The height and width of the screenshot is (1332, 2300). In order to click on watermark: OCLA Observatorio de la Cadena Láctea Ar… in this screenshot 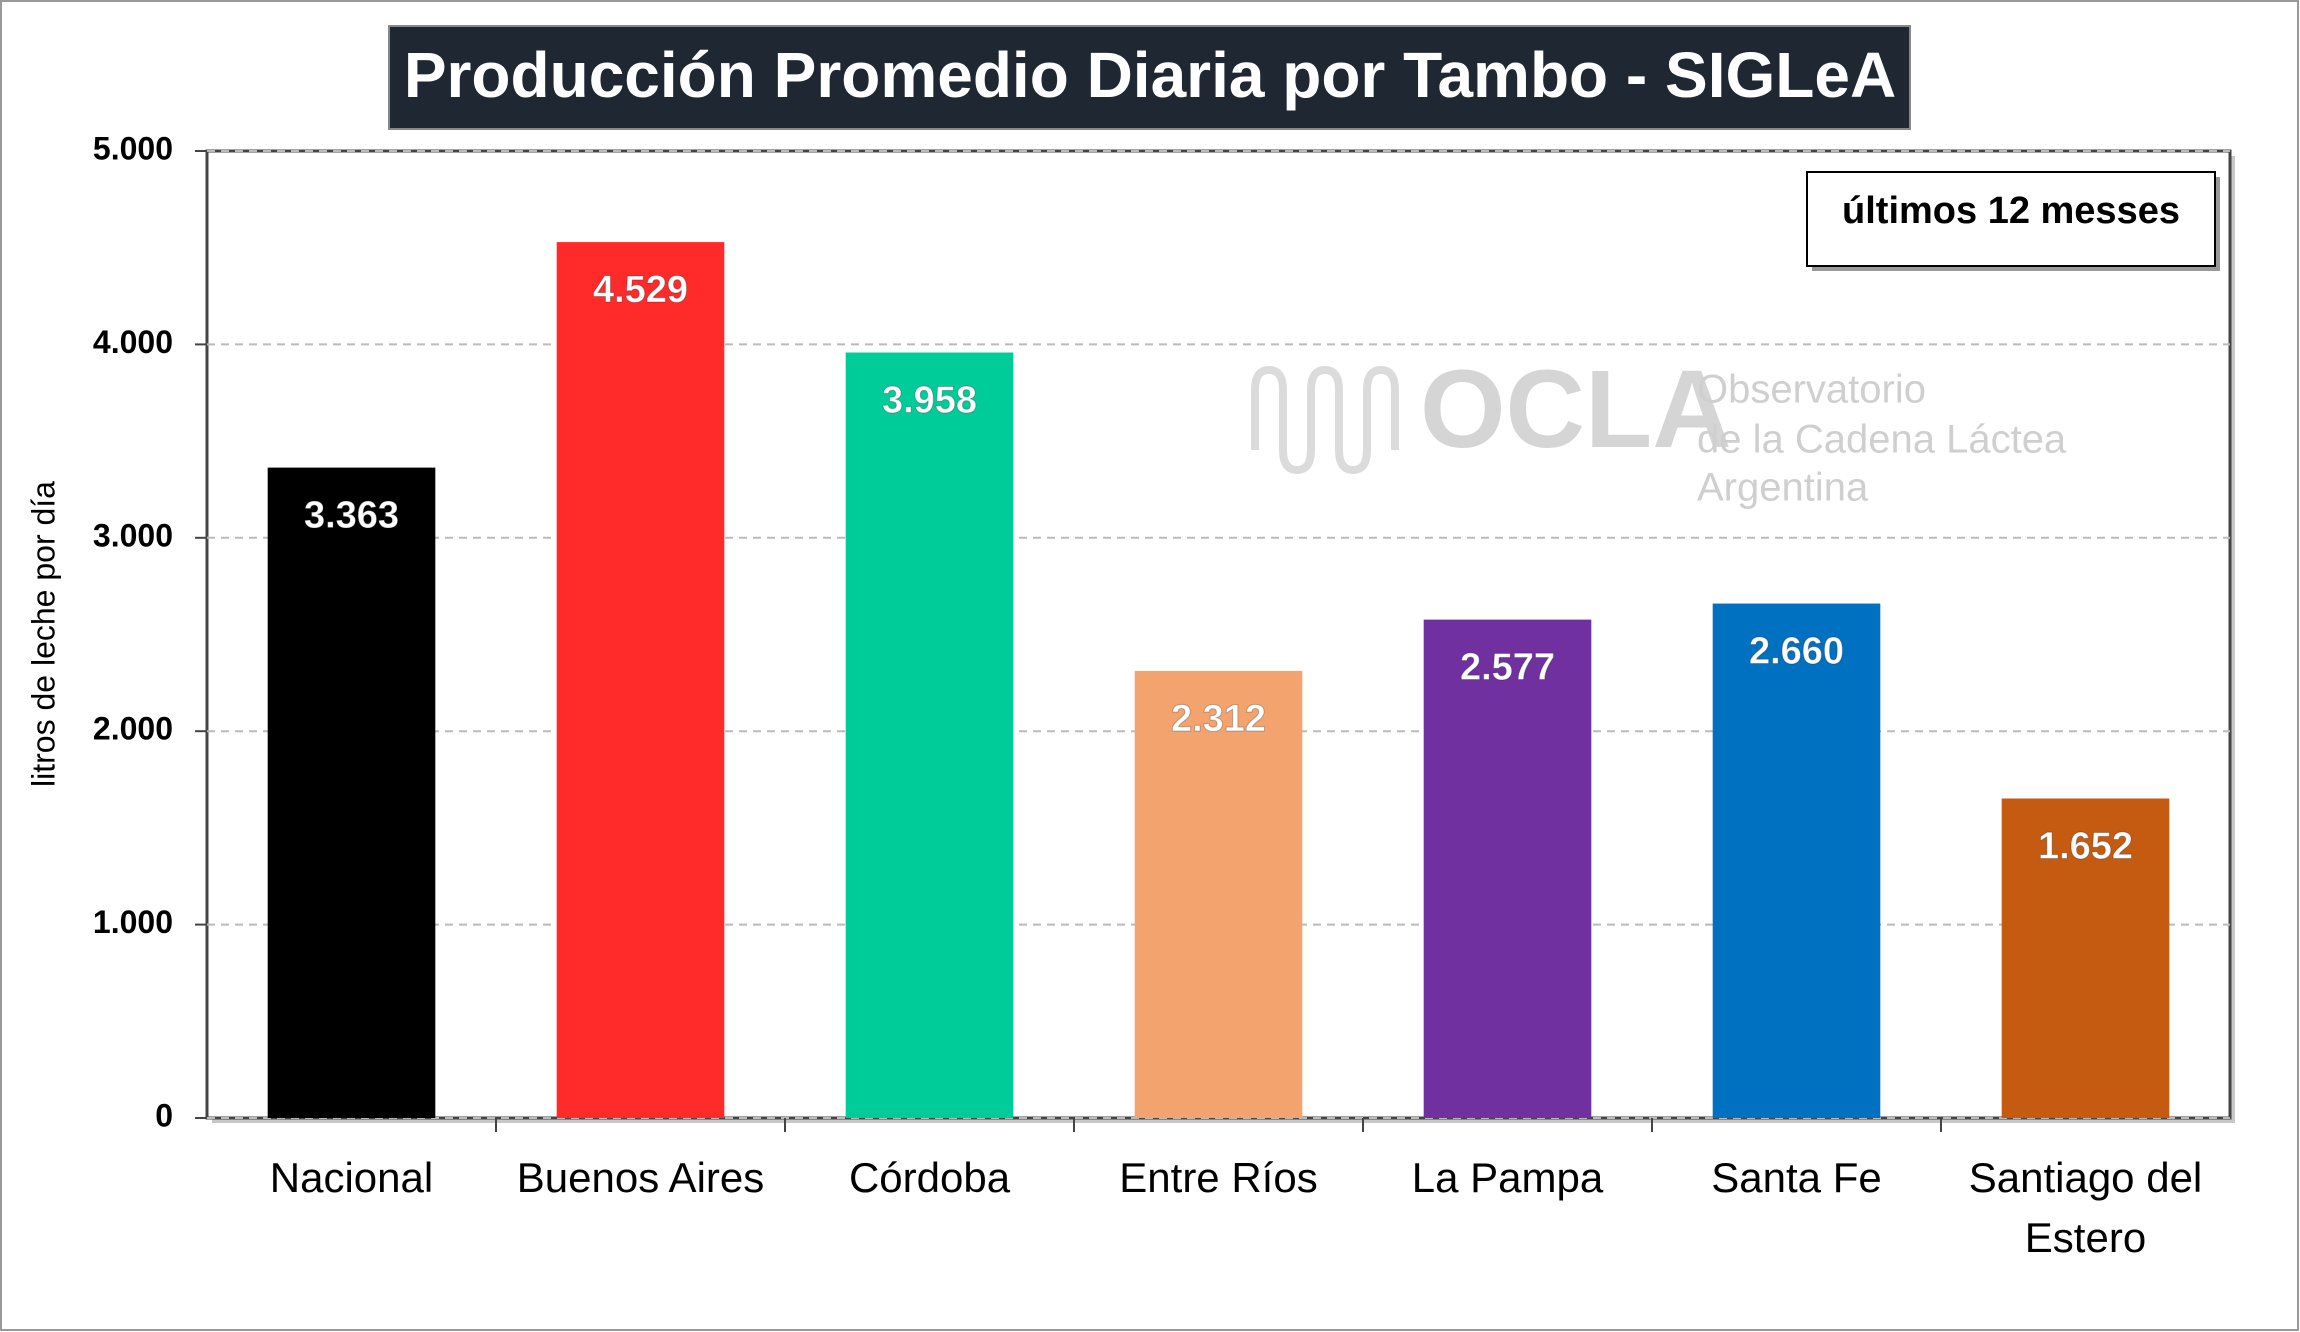, I will do `click(1659, 429)`.